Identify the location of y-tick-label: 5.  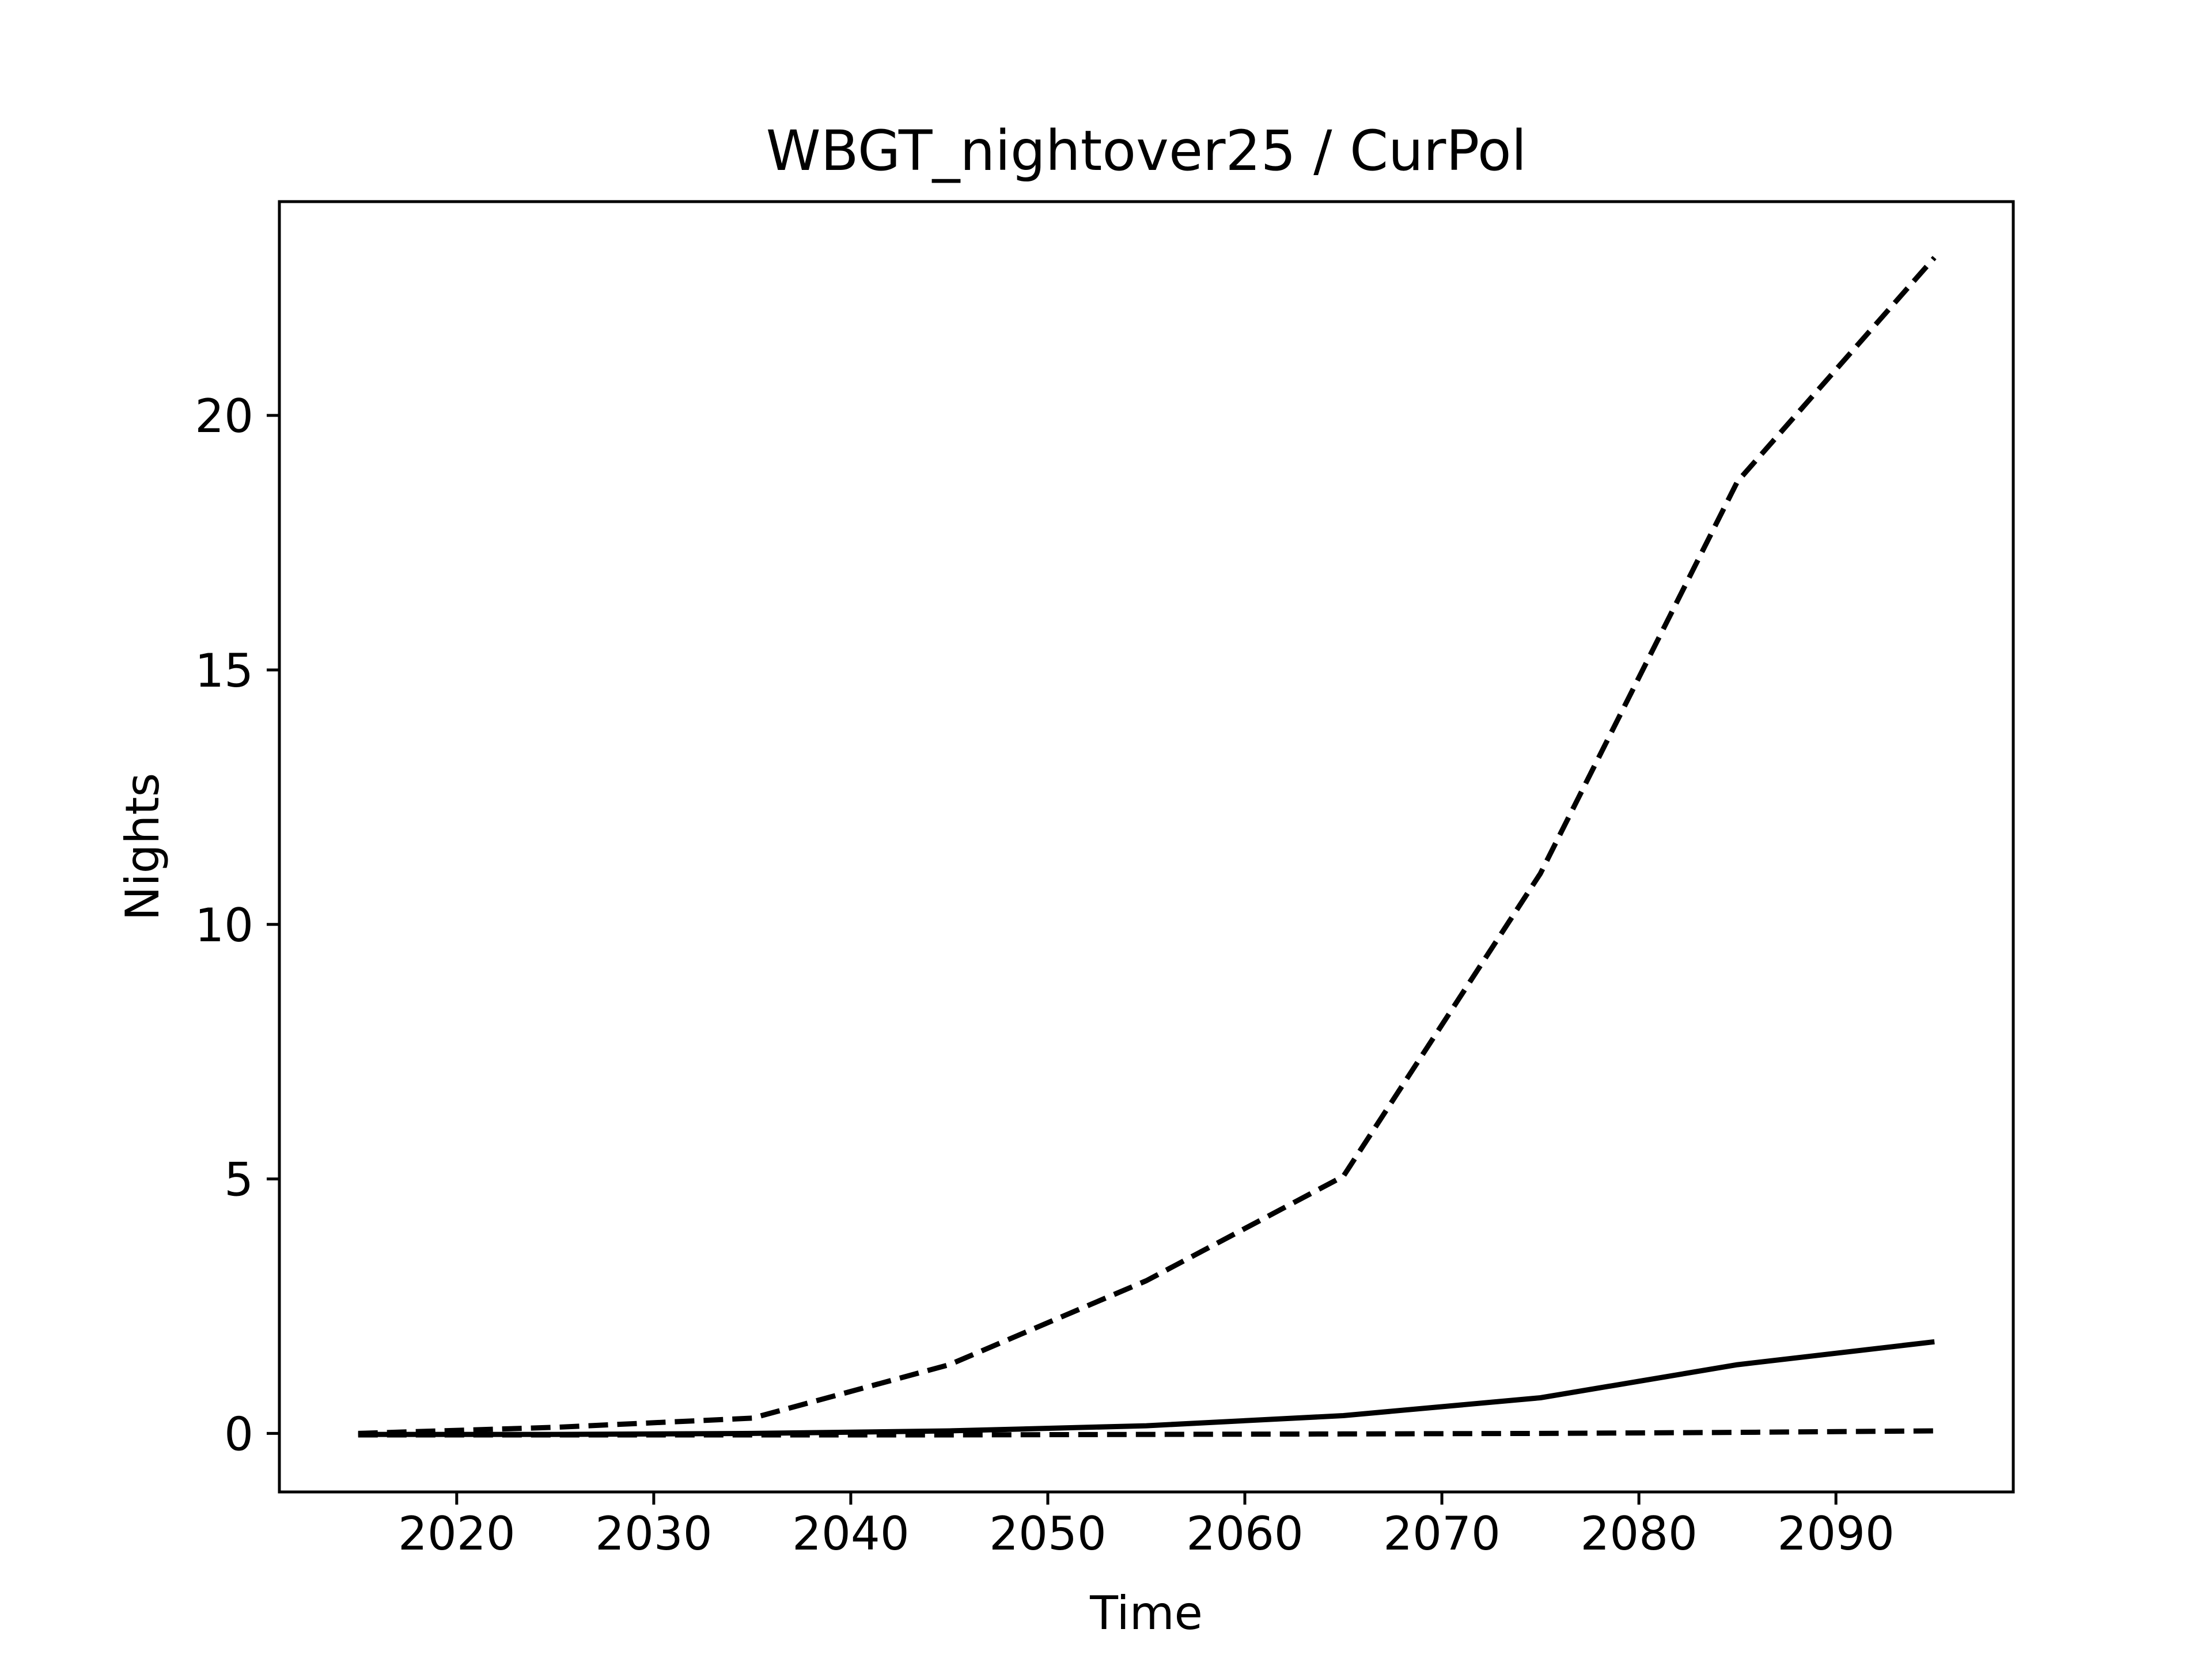
(238, 1180).